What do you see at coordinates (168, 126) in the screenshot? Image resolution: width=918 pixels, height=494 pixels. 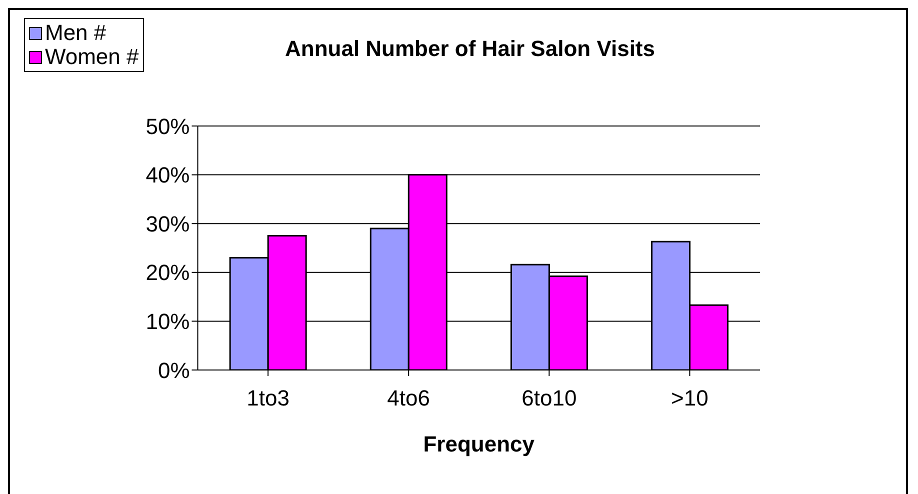 I see `y-tick-label: 50%` at bounding box center [168, 126].